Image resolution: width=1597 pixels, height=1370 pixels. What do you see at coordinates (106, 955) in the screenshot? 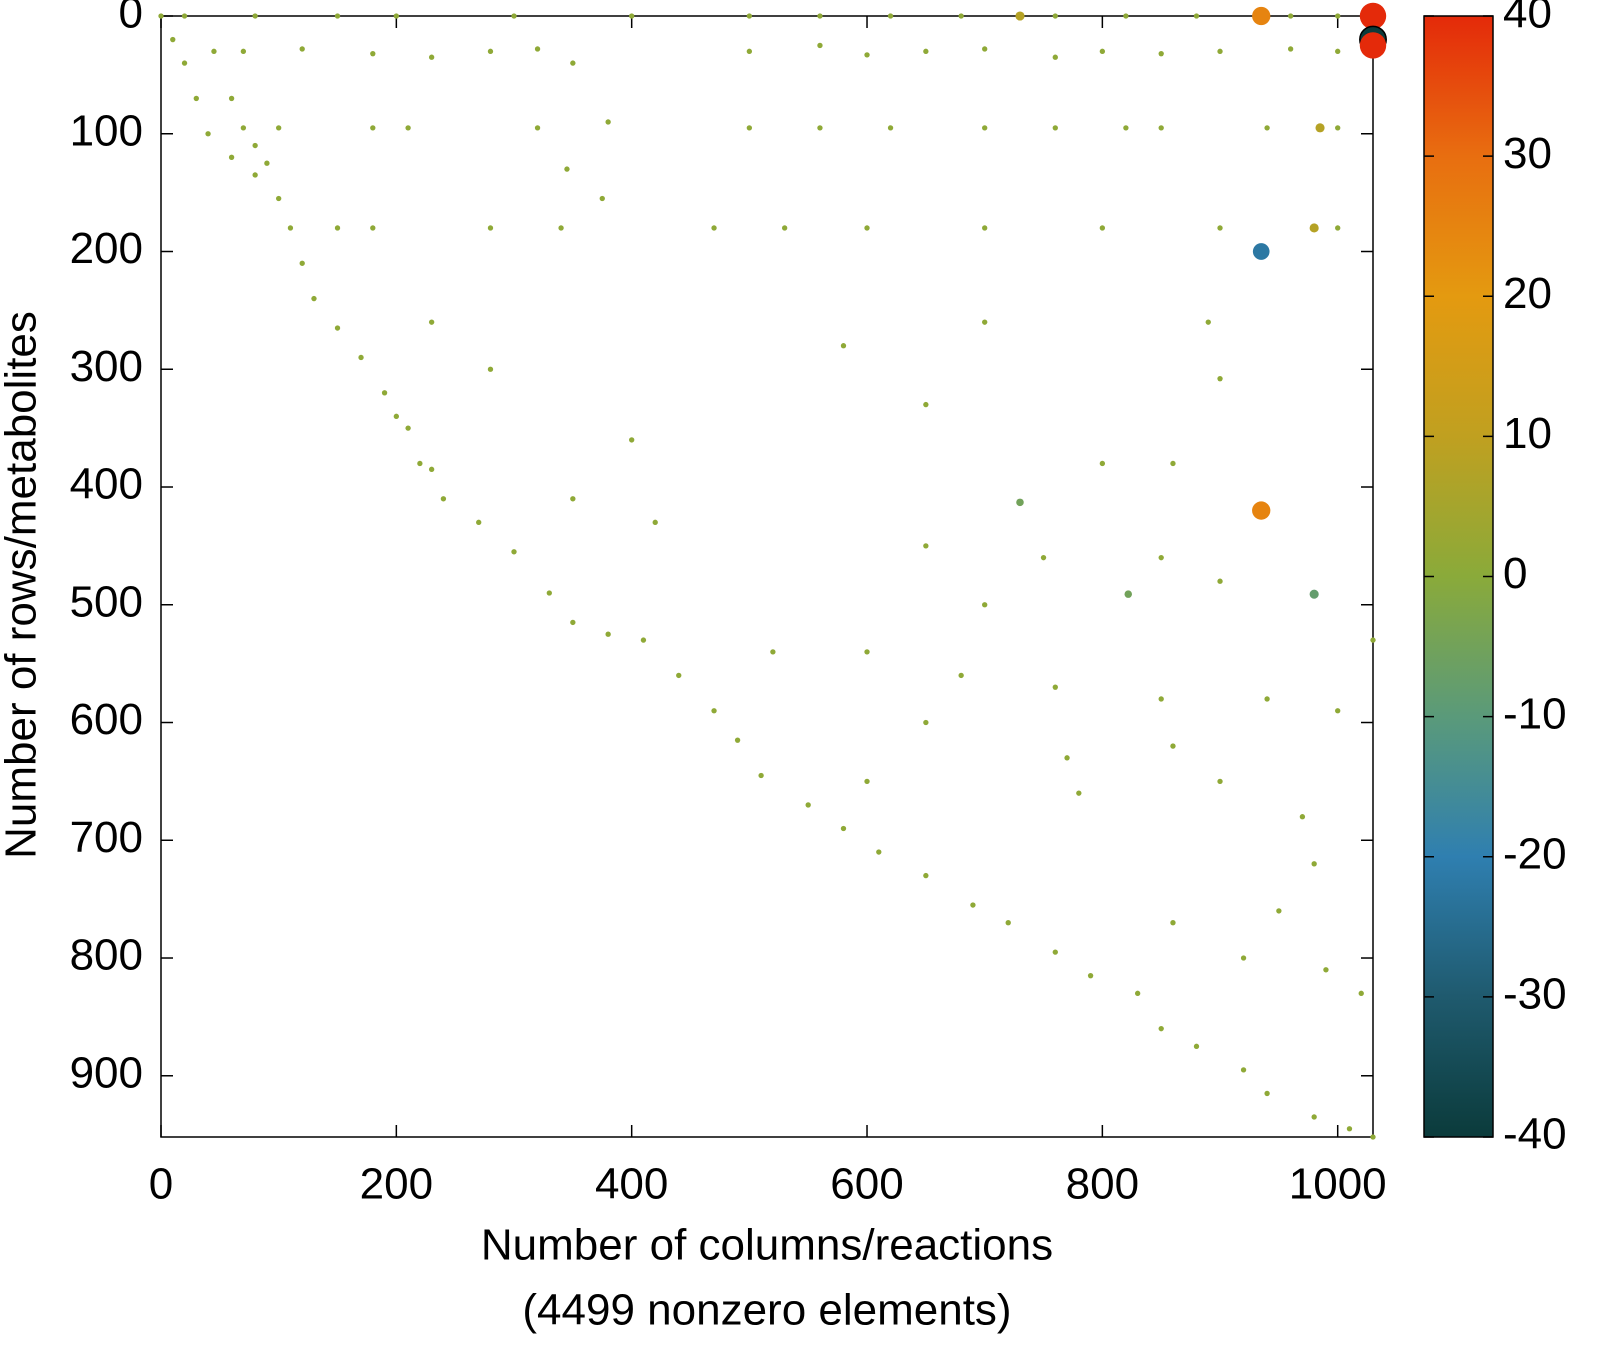
I see `y-tick-label: 800` at bounding box center [106, 955].